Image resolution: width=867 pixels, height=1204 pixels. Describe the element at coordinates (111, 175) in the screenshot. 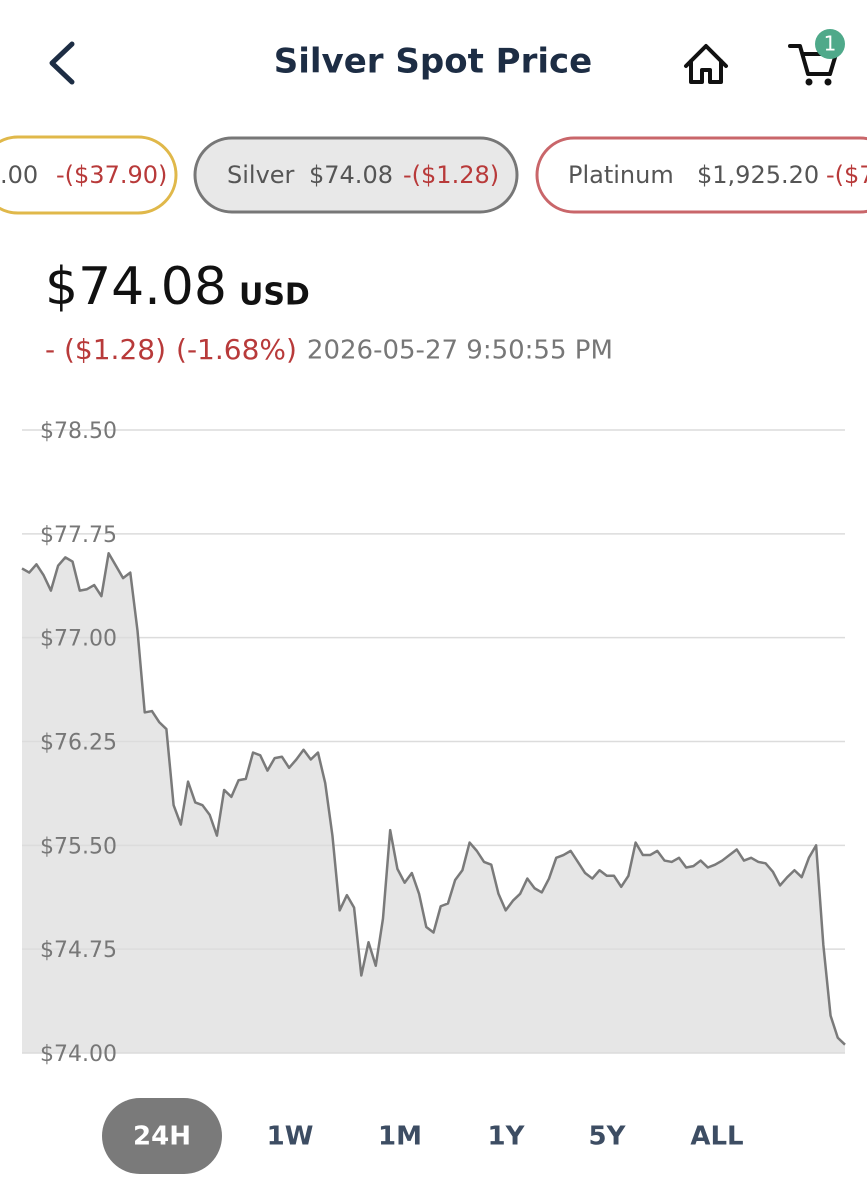

I see `chip-change: -($37.90)` at that location.